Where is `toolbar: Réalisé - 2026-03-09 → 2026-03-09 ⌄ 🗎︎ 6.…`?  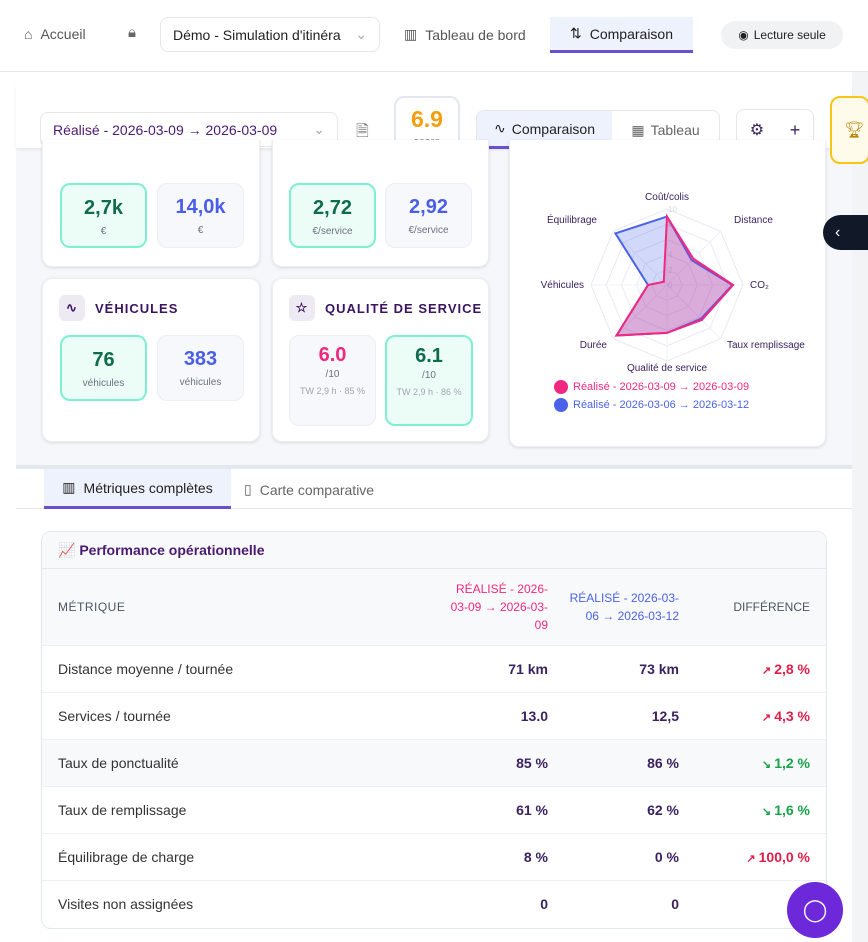
toolbar: Réalisé - 2026-03-09 → 2026-03-09 ⌄ 🗎︎ 6.… is located at coordinates (442, 124).